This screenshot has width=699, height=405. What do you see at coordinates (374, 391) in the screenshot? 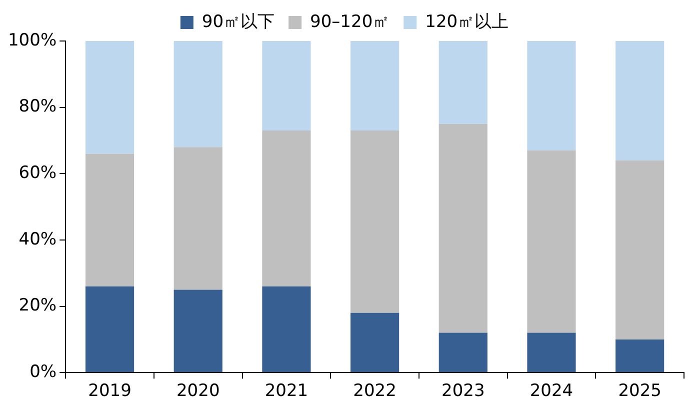
I see `x-tick-label: 2022` at bounding box center [374, 391].